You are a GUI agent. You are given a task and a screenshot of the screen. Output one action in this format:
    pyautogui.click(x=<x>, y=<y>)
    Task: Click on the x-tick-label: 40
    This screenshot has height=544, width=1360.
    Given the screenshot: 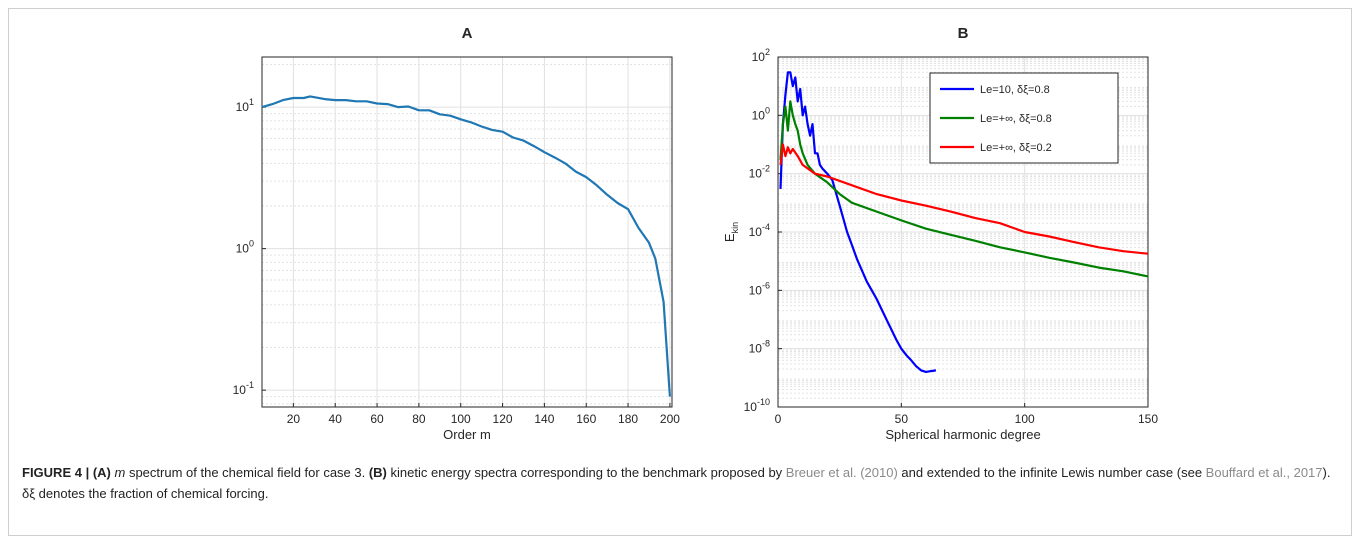 What is the action you would take?
    pyautogui.click(x=336, y=419)
    